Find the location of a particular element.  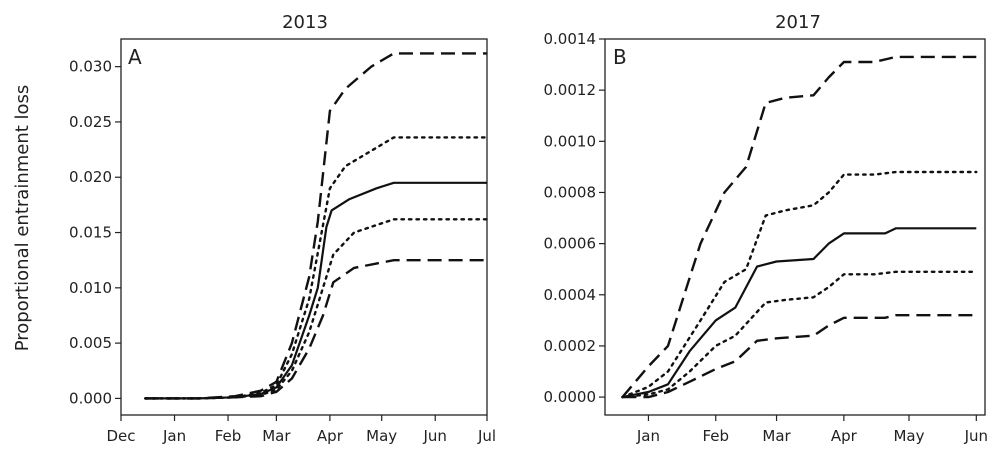

y-tick-label: 0.015 is located at coordinates (90, 233).